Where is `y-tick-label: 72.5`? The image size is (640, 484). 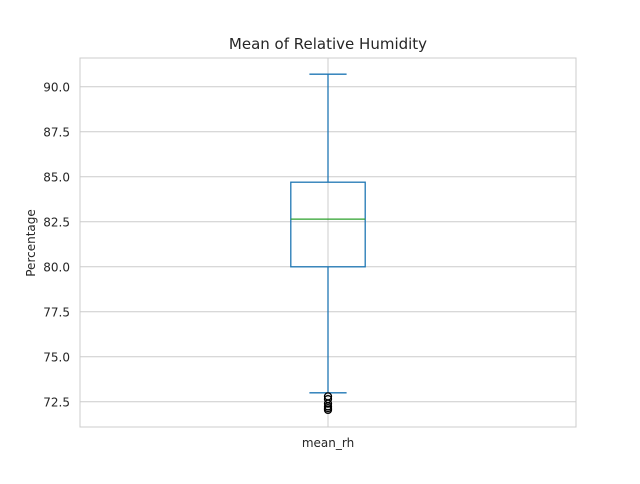
y-tick-label: 72.5 is located at coordinates (56, 402).